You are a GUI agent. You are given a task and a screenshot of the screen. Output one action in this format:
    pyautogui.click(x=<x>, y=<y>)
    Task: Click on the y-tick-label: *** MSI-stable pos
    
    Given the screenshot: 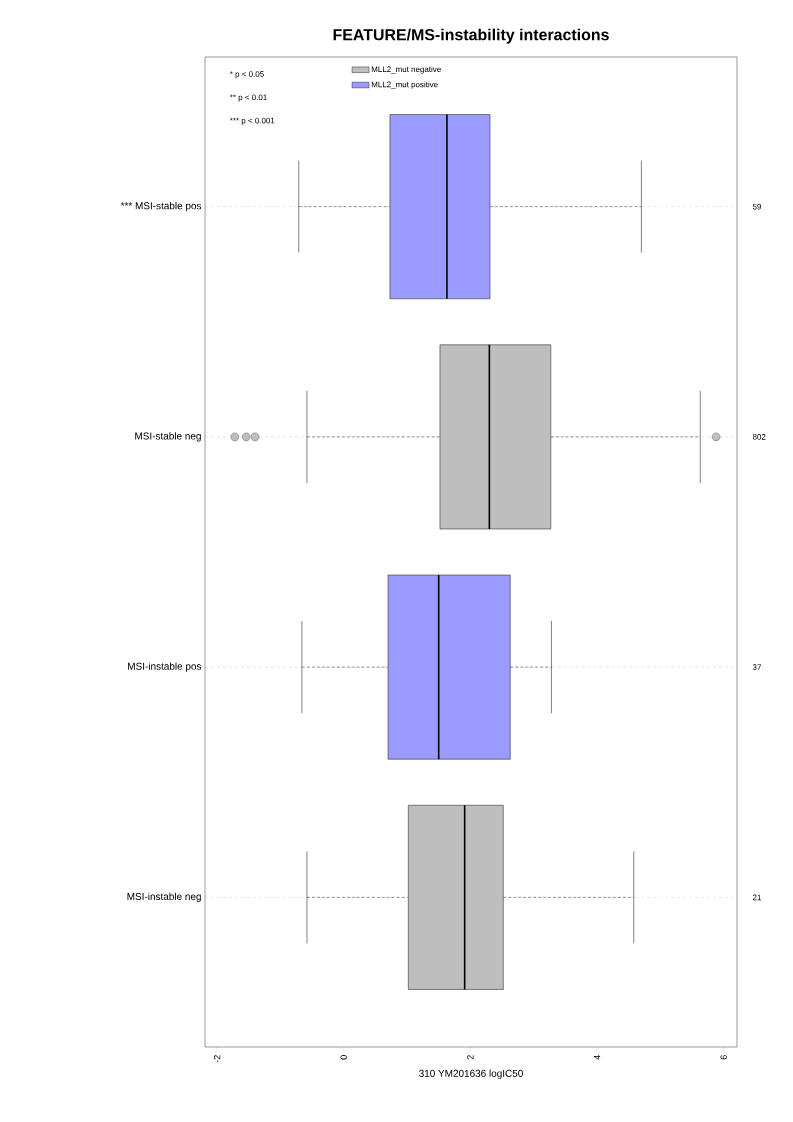 What is the action you would take?
    pyautogui.click(x=161, y=207)
    